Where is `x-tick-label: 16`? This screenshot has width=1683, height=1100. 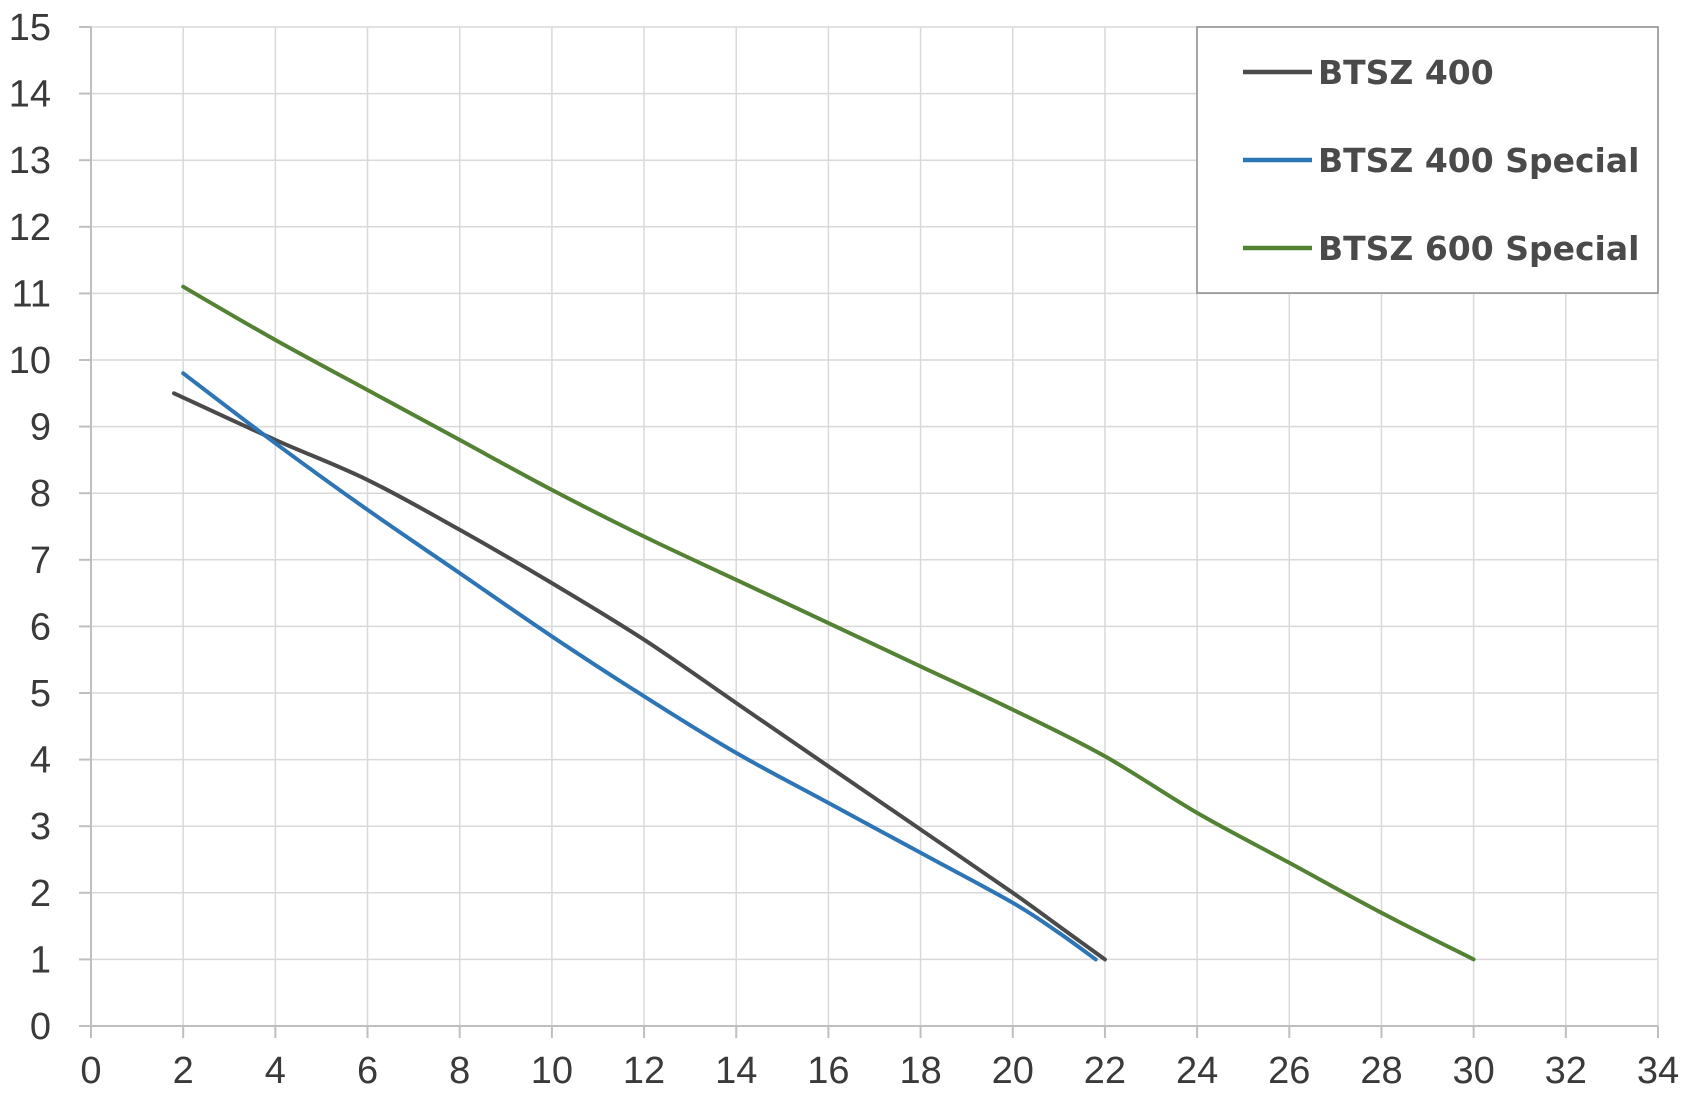 x-tick-label: 16 is located at coordinates (828, 1071).